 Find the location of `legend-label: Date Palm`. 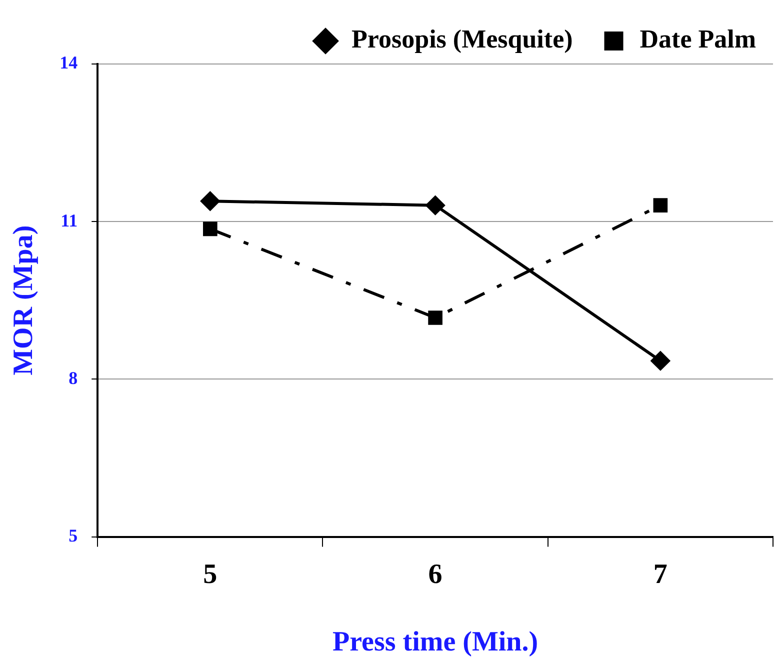

legend-label: Date Palm is located at coordinates (698, 39).